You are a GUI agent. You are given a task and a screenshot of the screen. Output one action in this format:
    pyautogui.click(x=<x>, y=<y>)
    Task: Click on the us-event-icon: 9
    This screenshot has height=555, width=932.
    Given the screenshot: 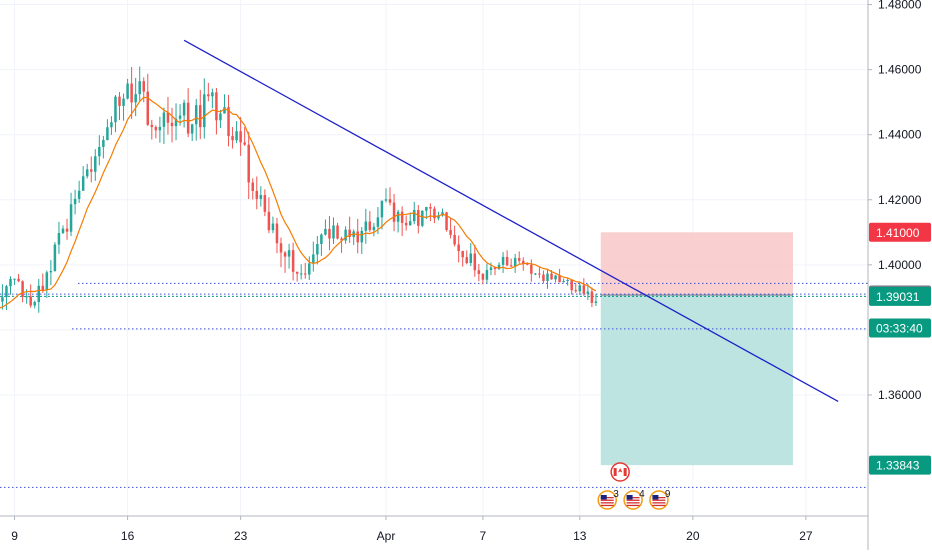 What is the action you would take?
    pyautogui.click(x=660, y=499)
    